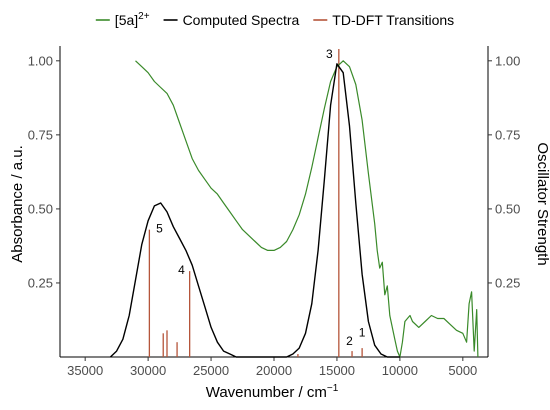  Describe the element at coordinates (148, 370) in the screenshot. I see `x-tick-label: 30000` at that location.